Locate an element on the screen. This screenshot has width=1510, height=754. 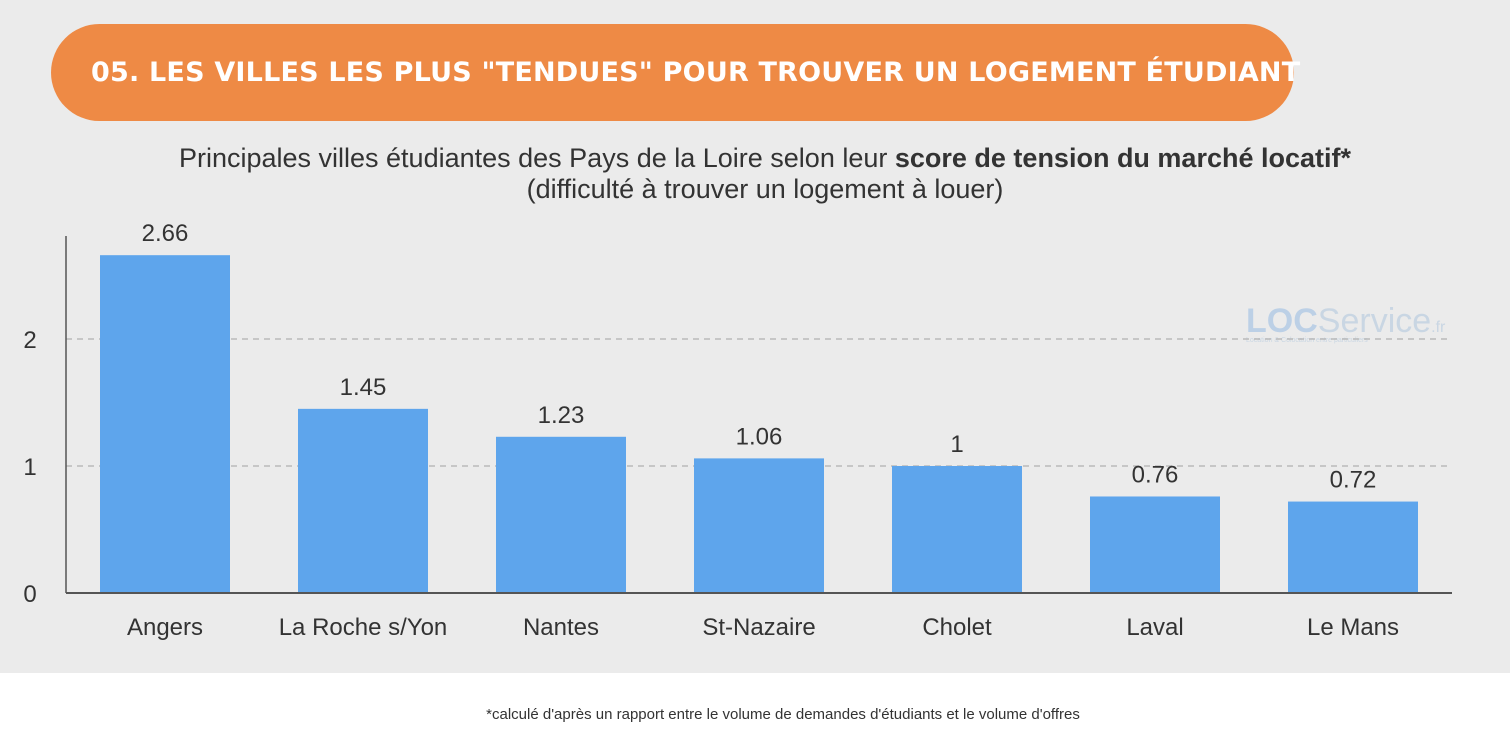
data-label: 1.45 is located at coordinates (363, 387).